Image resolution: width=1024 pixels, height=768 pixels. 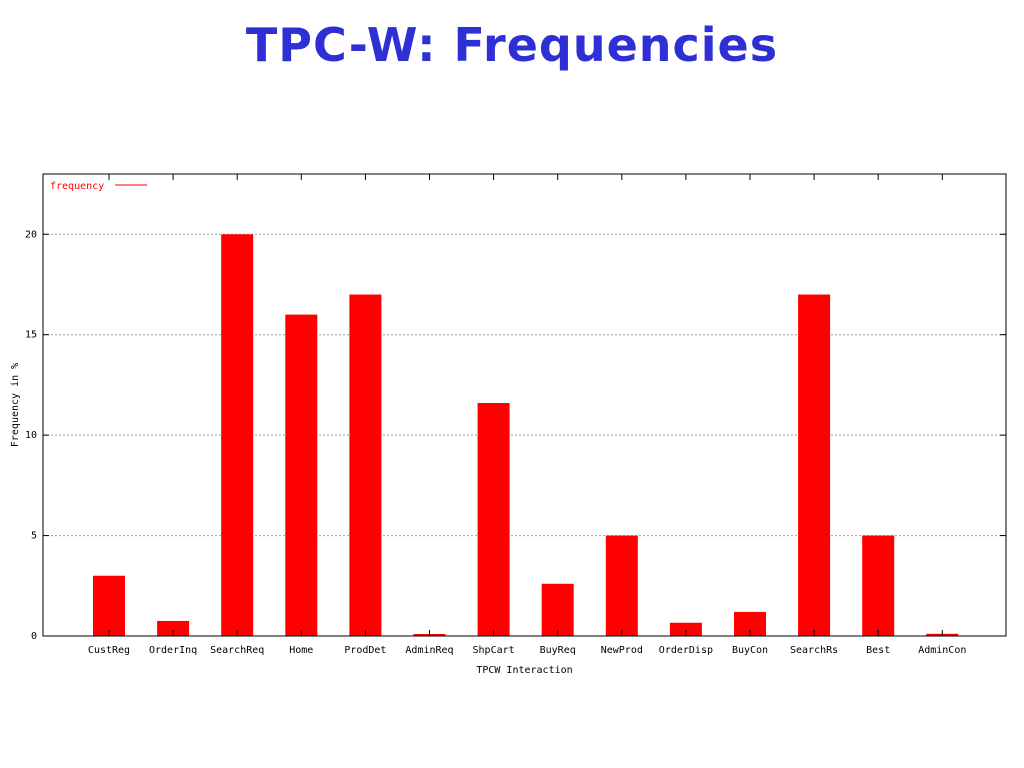 What do you see at coordinates (31, 234) in the screenshot?
I see `y-tick-label: 20` at bounding box center [31, 234].